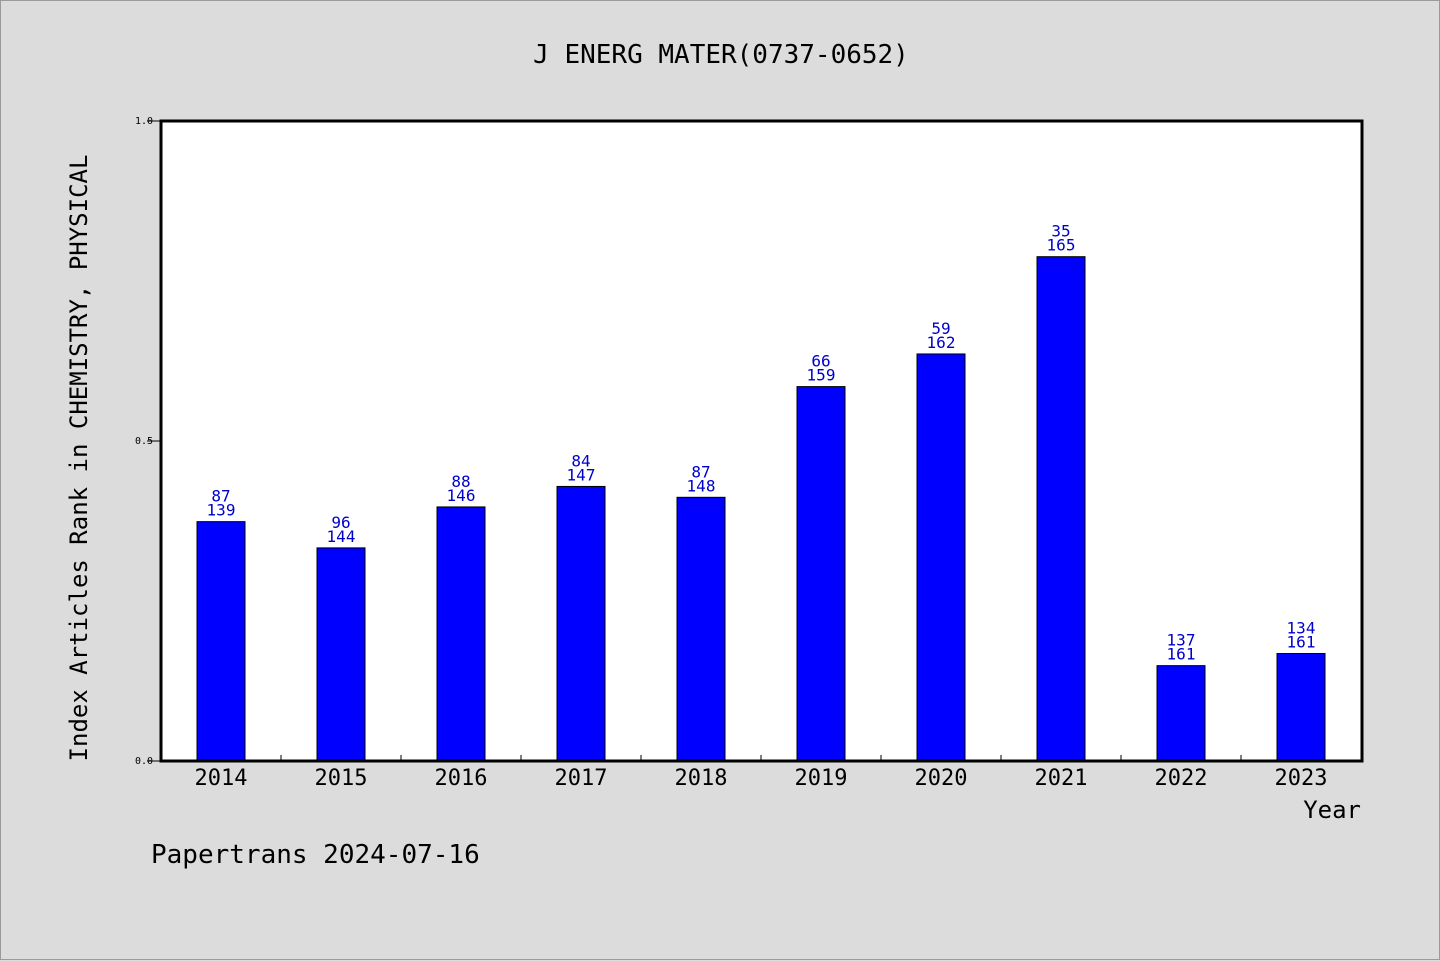 The width and height of the screenshot is (1440, 961). Describe the element at coordinates (941, 778) in the screenshot. I see `x-tick-label: 2020` at that location.